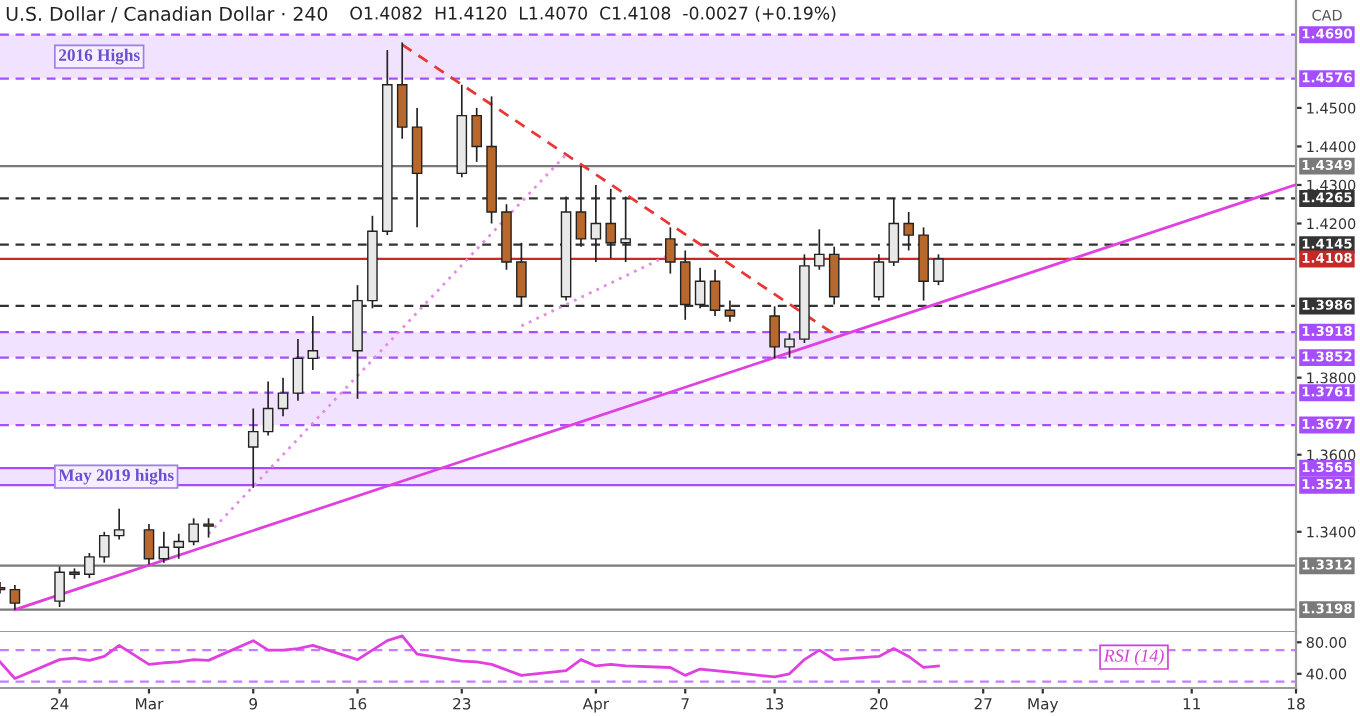 This screenshot has height=716, width=1360. I want to click on band-label: May 2019 highs, so click(116, 476).